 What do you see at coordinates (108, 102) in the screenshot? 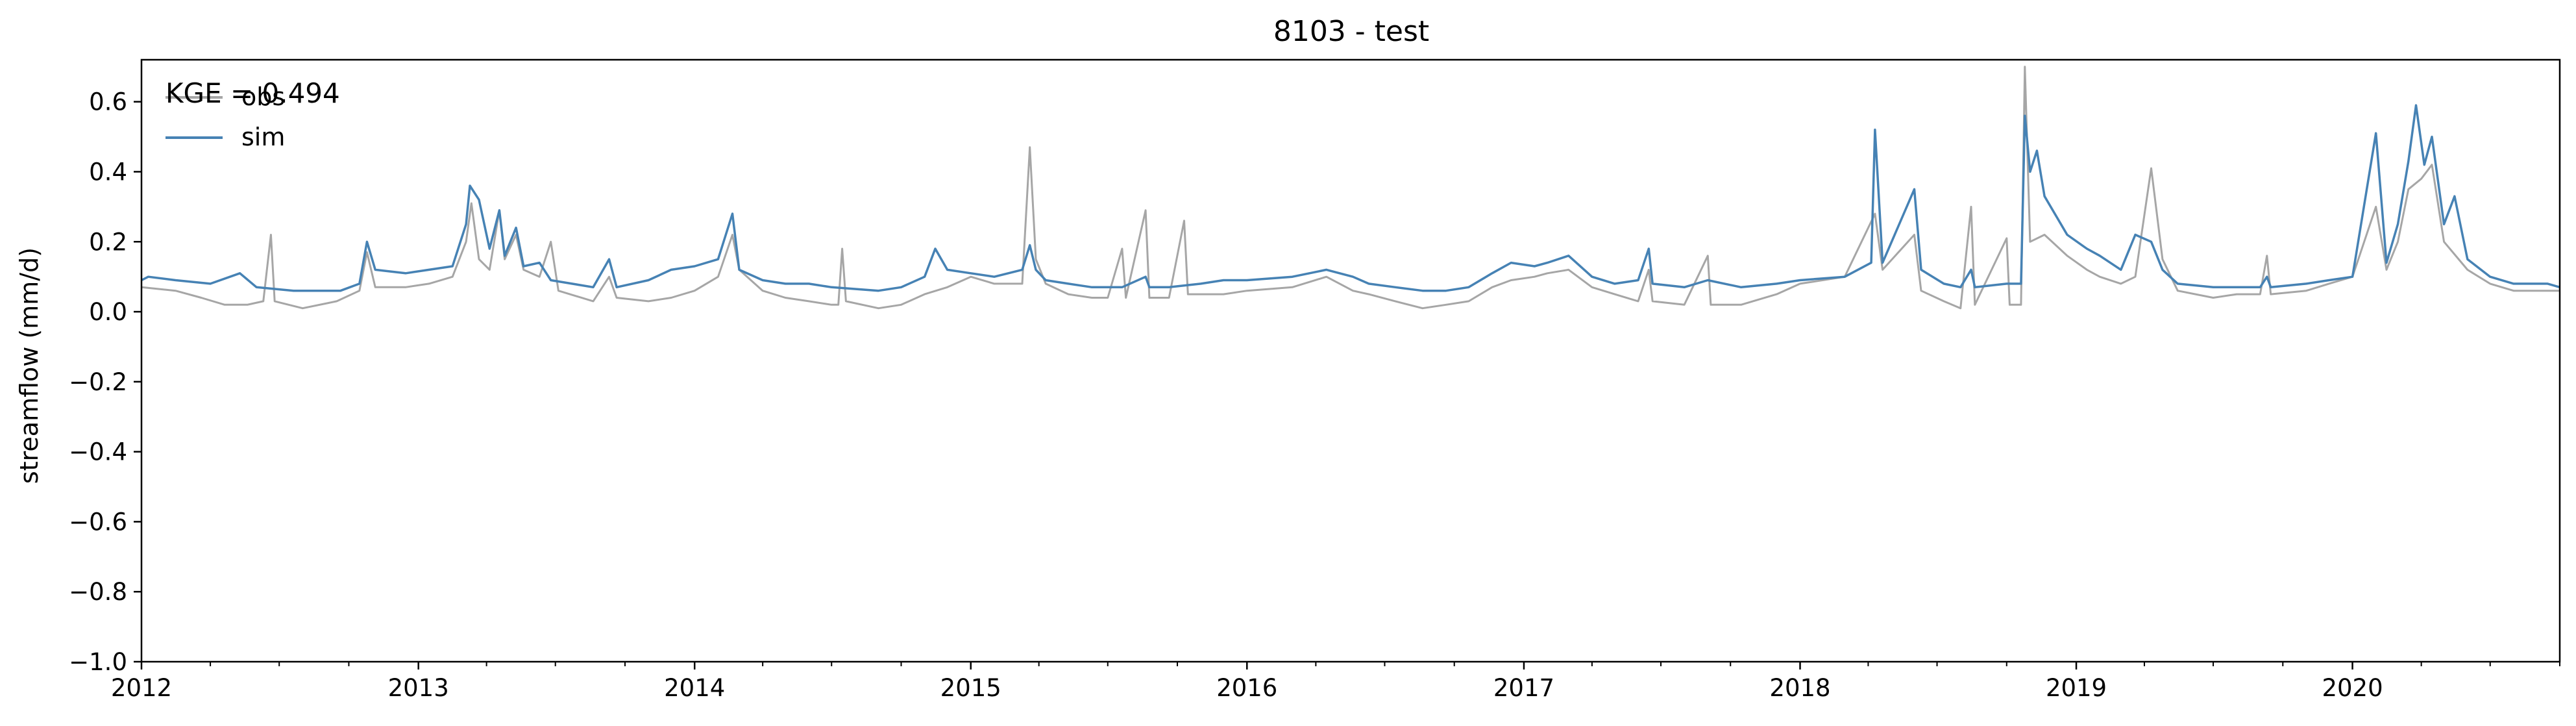
I see `y-tick-label: 0.6` at bounding box center [108, 102].